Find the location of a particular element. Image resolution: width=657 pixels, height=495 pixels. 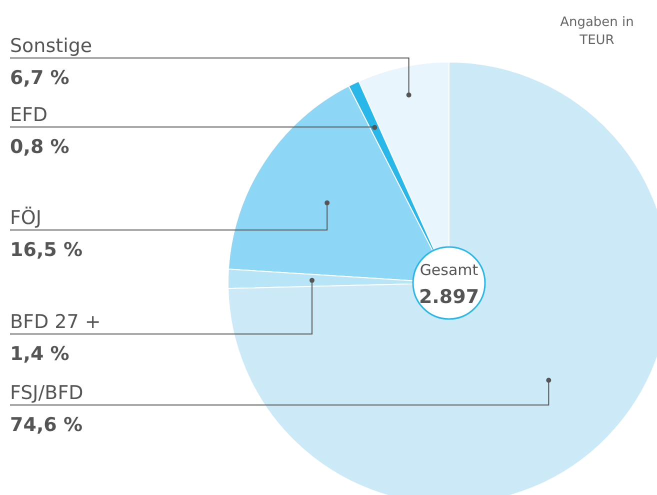

slice-label: EFD is located at coordinates (29, 115).